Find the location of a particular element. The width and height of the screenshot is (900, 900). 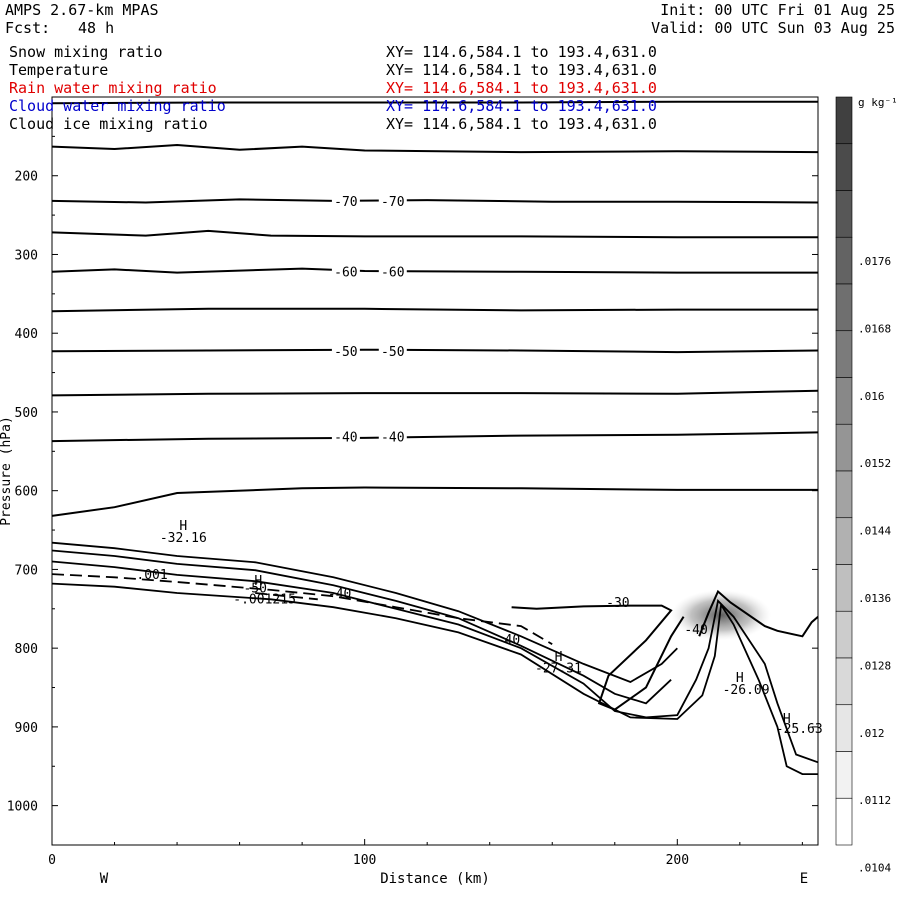

contour-label: -40 is located at coordinates (392, 438).